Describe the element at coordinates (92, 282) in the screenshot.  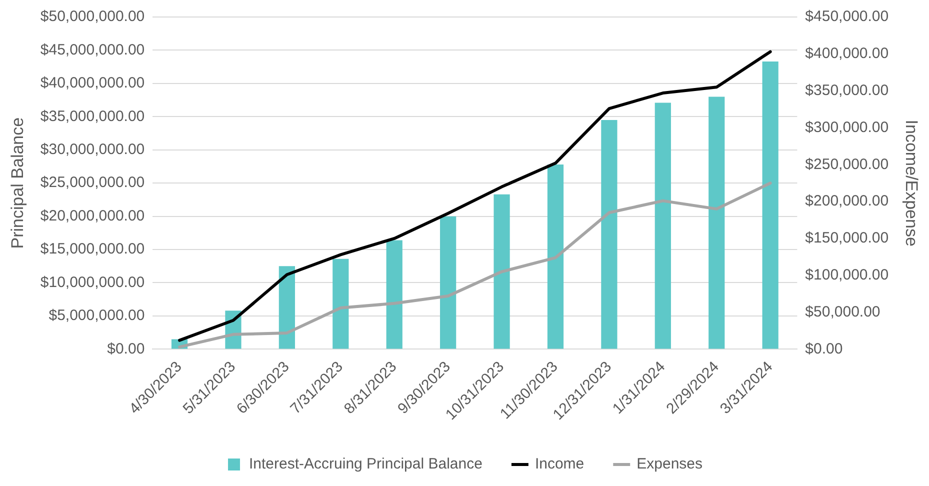
I see `y-tick-label: $10,000,000.00` at that location.